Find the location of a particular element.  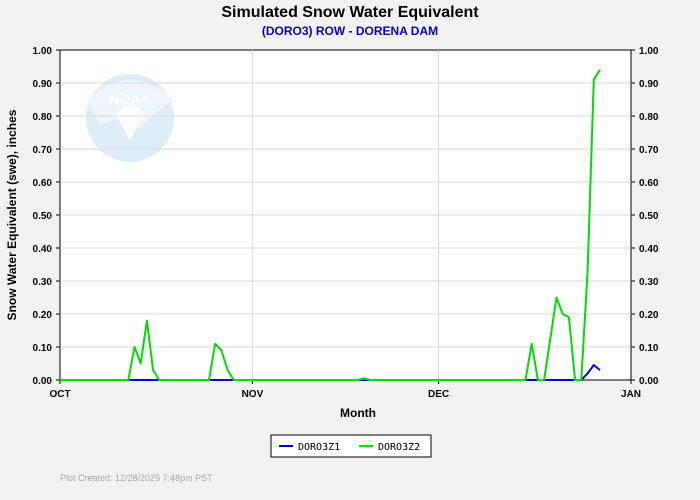

x-tick-label: JAN is located at coordinates (631, 394).